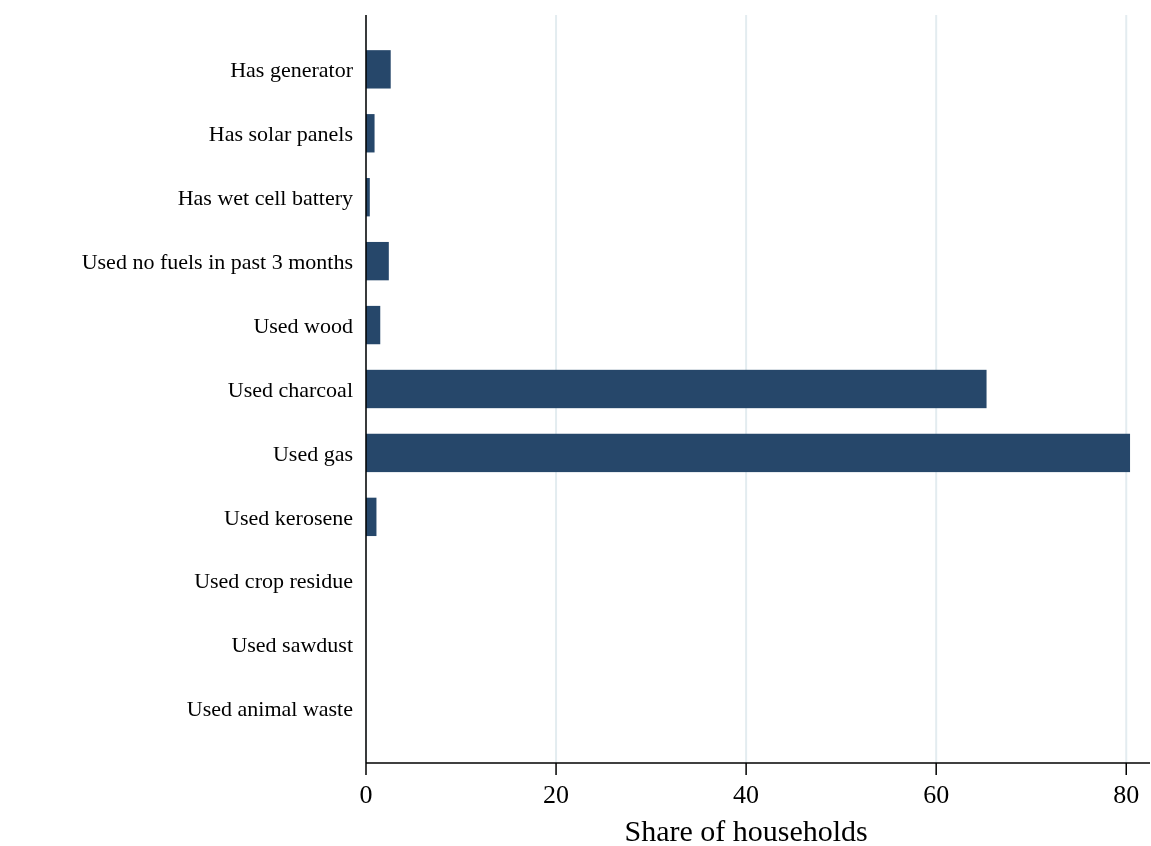 This screenshot has height=846, width=1151. Describe the element at coordinates (312, 453) in the screenshot. I see `y-tick-label: Used gas` at that location.